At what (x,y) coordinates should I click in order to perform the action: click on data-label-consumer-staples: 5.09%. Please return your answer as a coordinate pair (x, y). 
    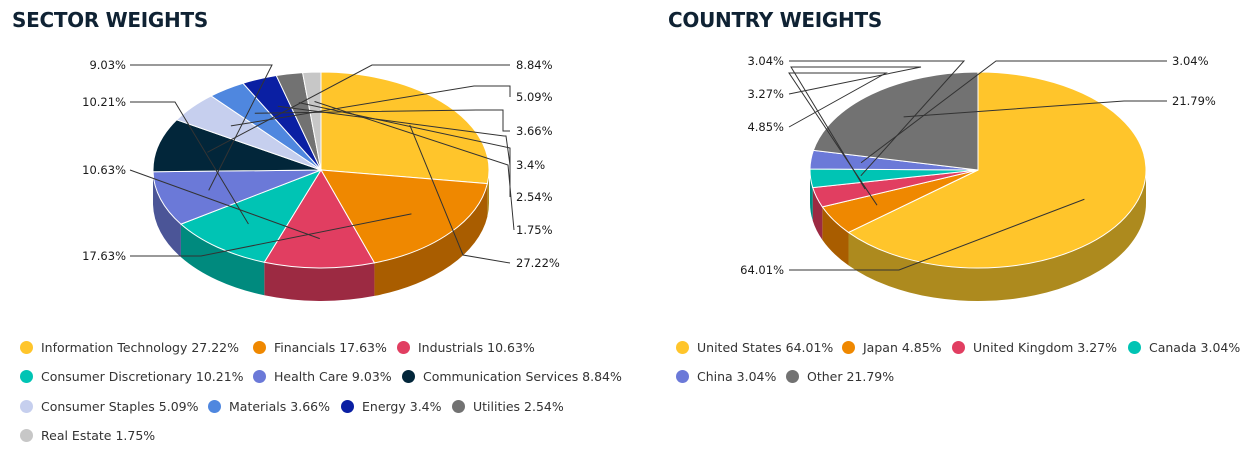
    Looking at the image, I should click on (534, 97).